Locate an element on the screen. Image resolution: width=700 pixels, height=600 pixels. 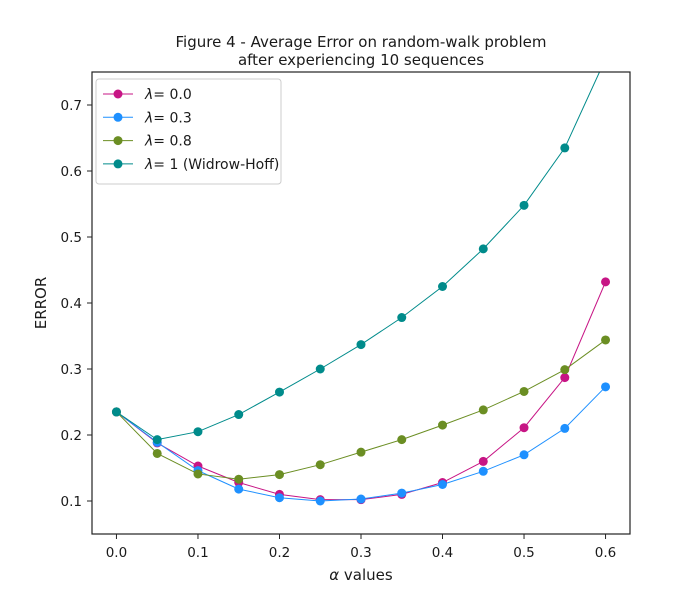
legend-label: λ= 0.0 is located at coordinates (168, 95).